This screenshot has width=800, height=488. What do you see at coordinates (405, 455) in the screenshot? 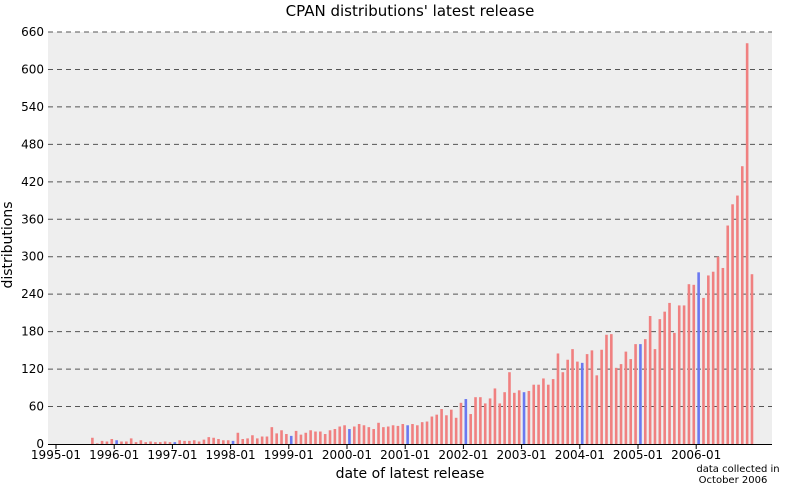
I see `x-tick-label: 2001-01` at bounding box center [405, 455].